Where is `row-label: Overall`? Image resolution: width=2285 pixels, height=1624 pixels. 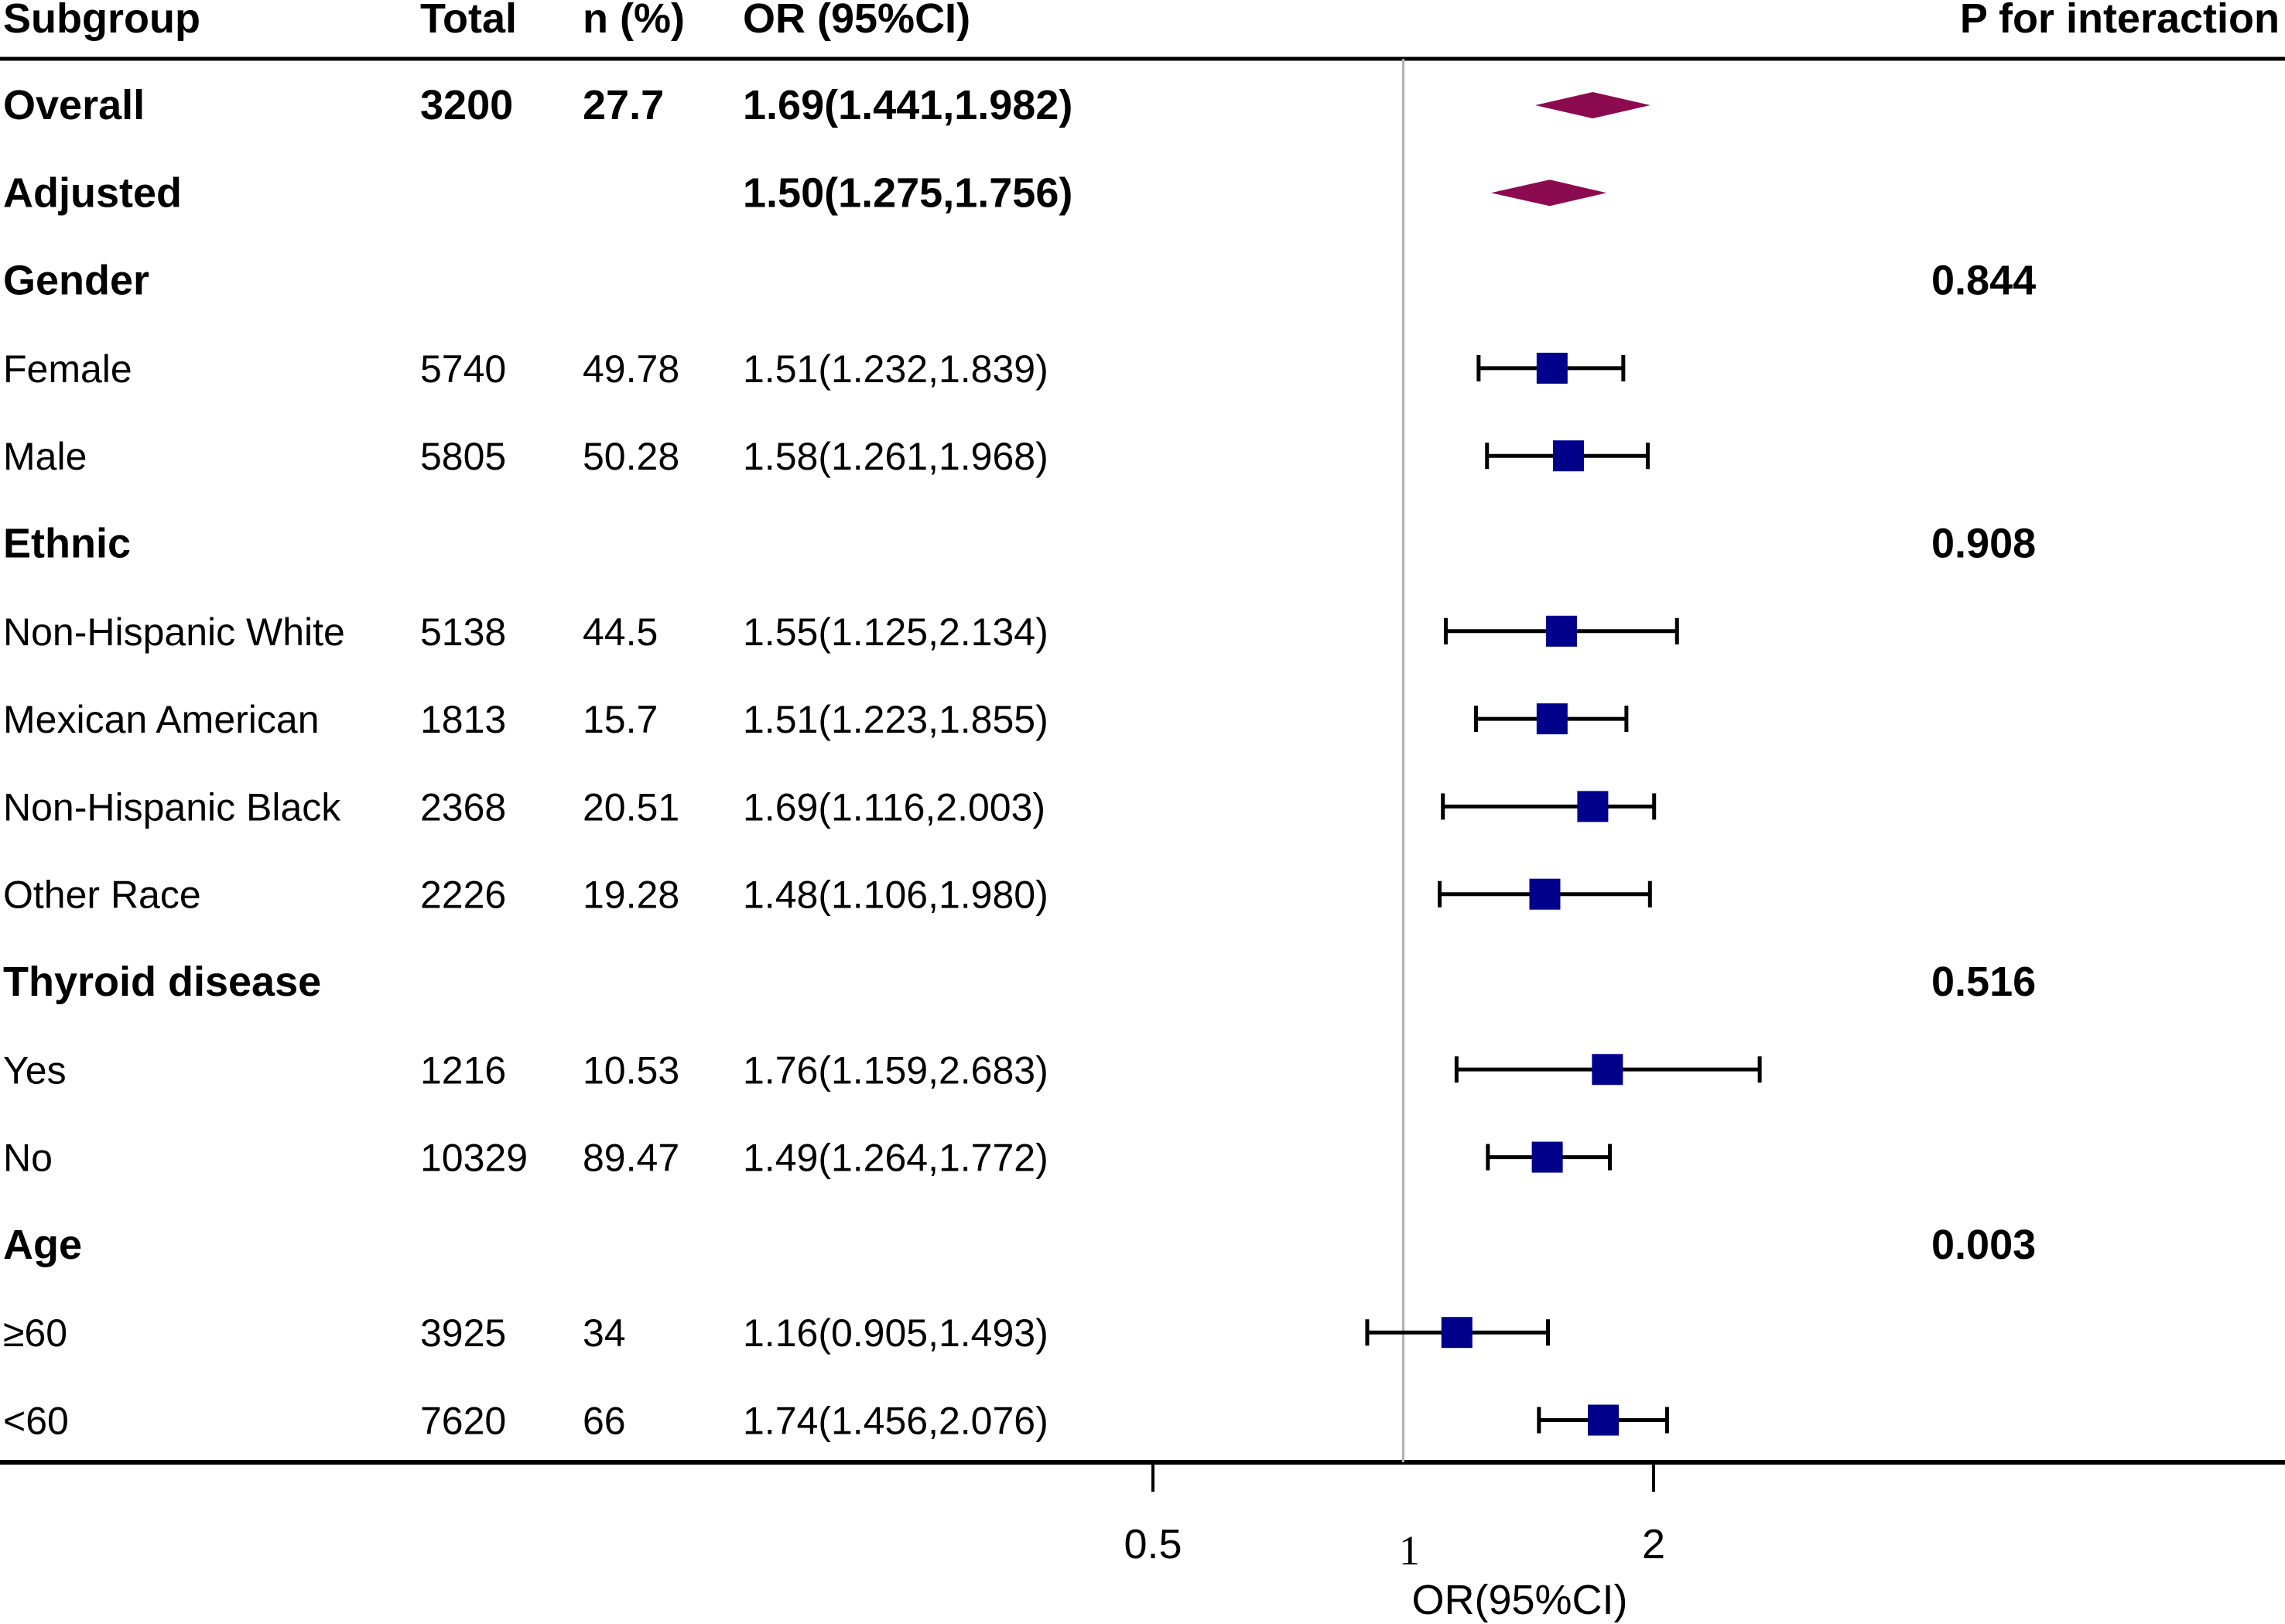
row-label: Overall is located at coordinates (74, 105).